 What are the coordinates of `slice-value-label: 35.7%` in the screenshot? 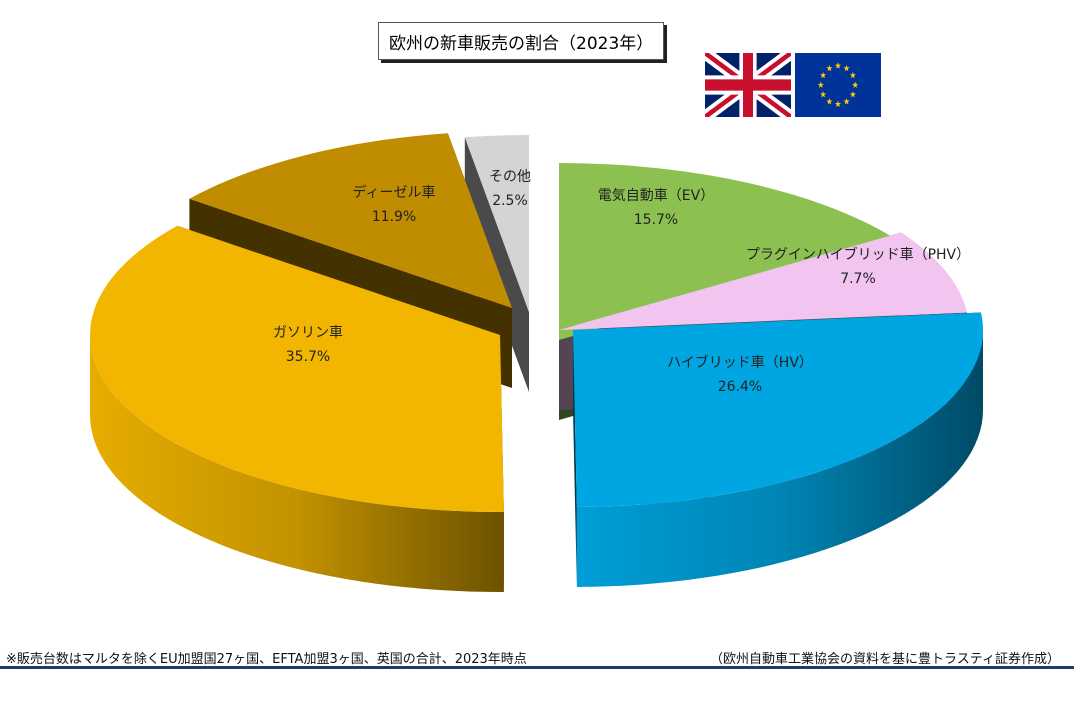 It's located at (308, 357).